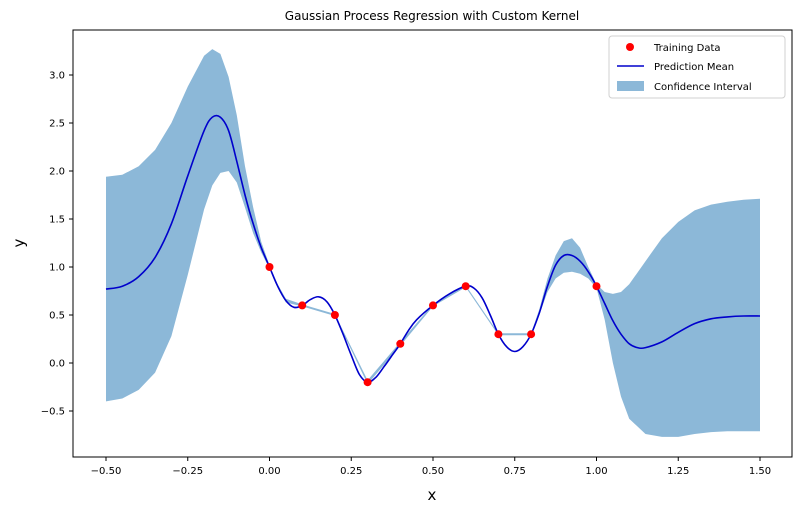 The width and height of the screenshot is (800, 512). What do you see at coordinates (678, 471) in the screenshot?
I see `x-tick-label: 1.25` at bounding box center [678, 471].